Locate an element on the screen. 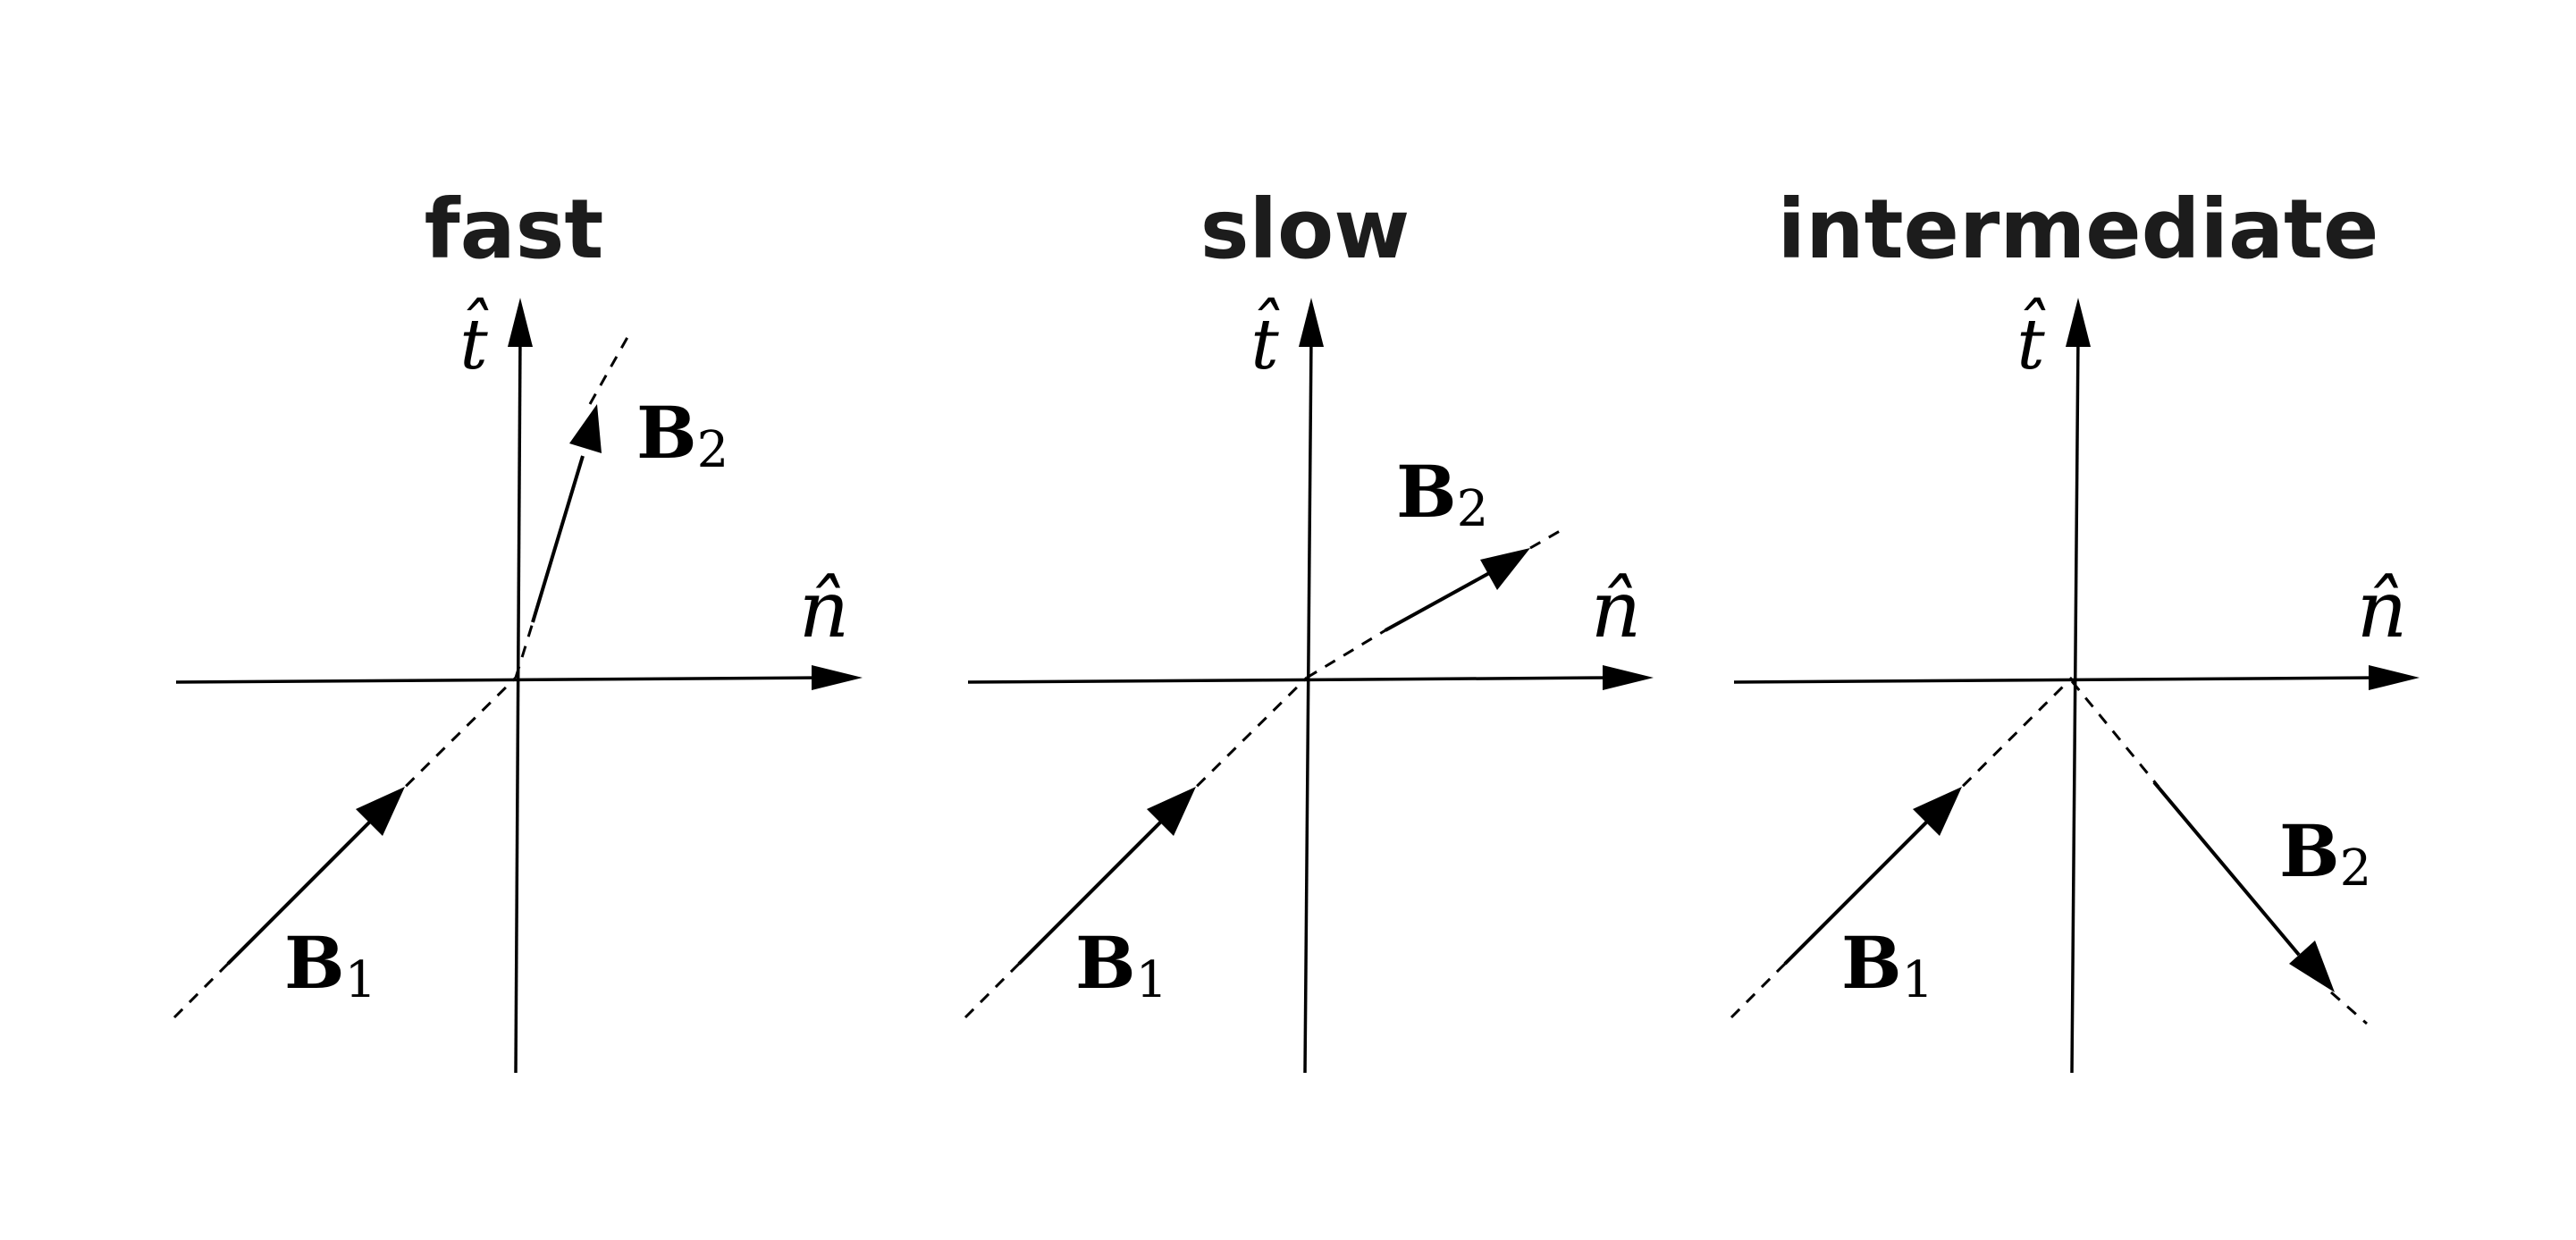  panel-title: slow is located at coordinates (1305, 229).